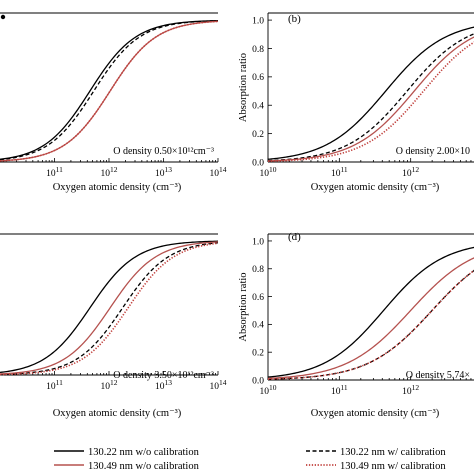 The image size is (474, 474). What do you see at coordinates (393, 466) in the screenshot?
I see `legend-label: 130.49 nm w/ calibration` at bounding box center [393, 466].